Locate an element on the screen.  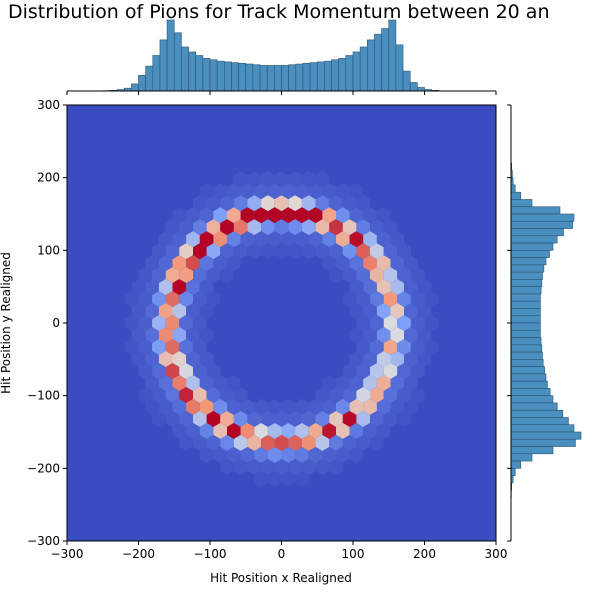
y-axis: −300 −200 −100 0 100 200 300 is located at coordinates (47, 323).